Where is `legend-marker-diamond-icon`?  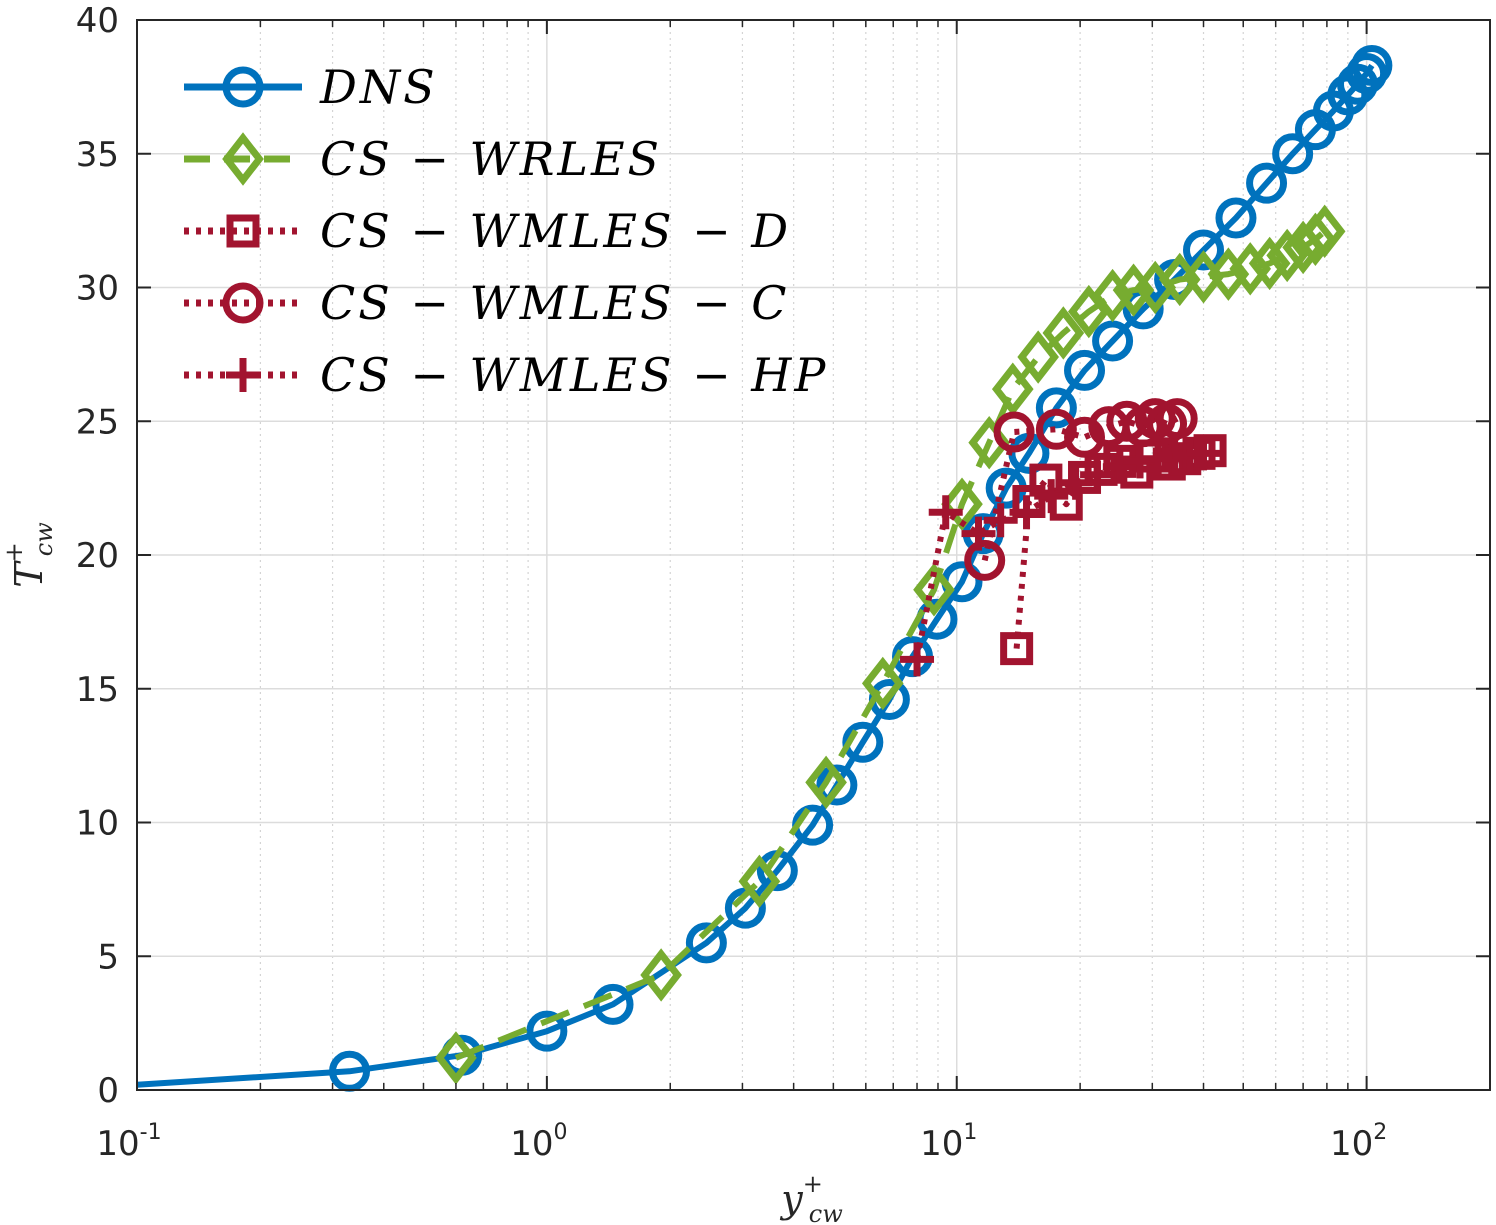
legend-marker-diamond-icon is located at coordinates (243, 159).